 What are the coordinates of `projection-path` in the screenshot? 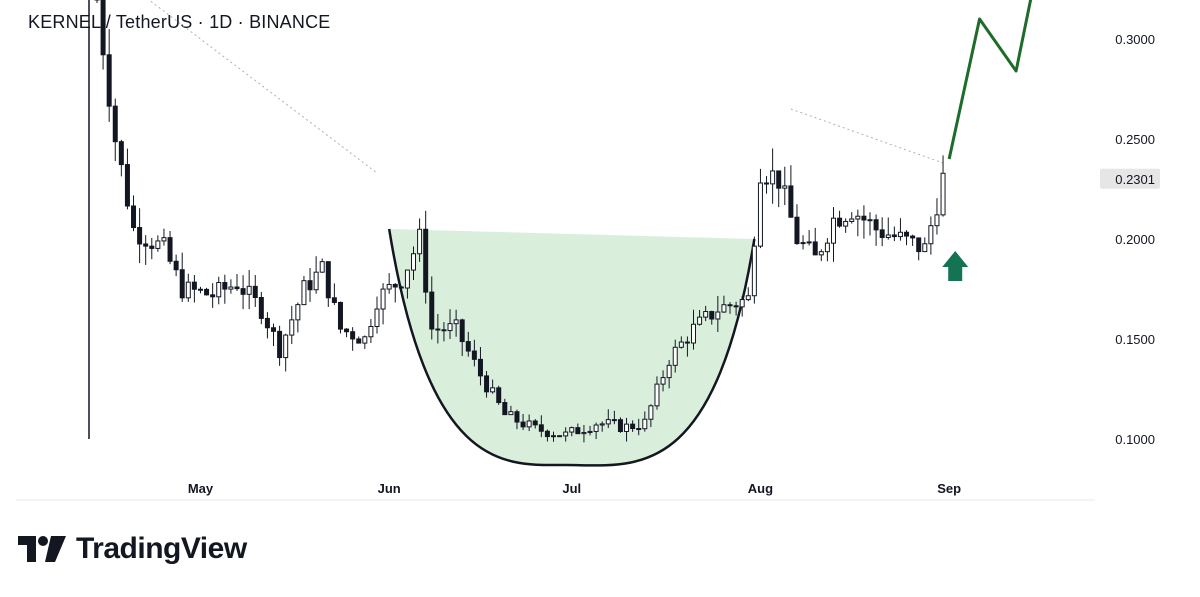 It's located at (990, 80).